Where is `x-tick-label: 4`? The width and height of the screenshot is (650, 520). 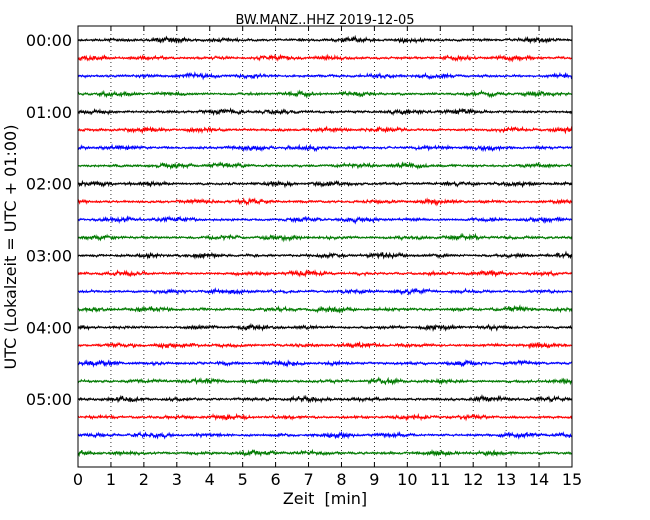
x-tick-label: 4 is located at coordinates (210, 479).